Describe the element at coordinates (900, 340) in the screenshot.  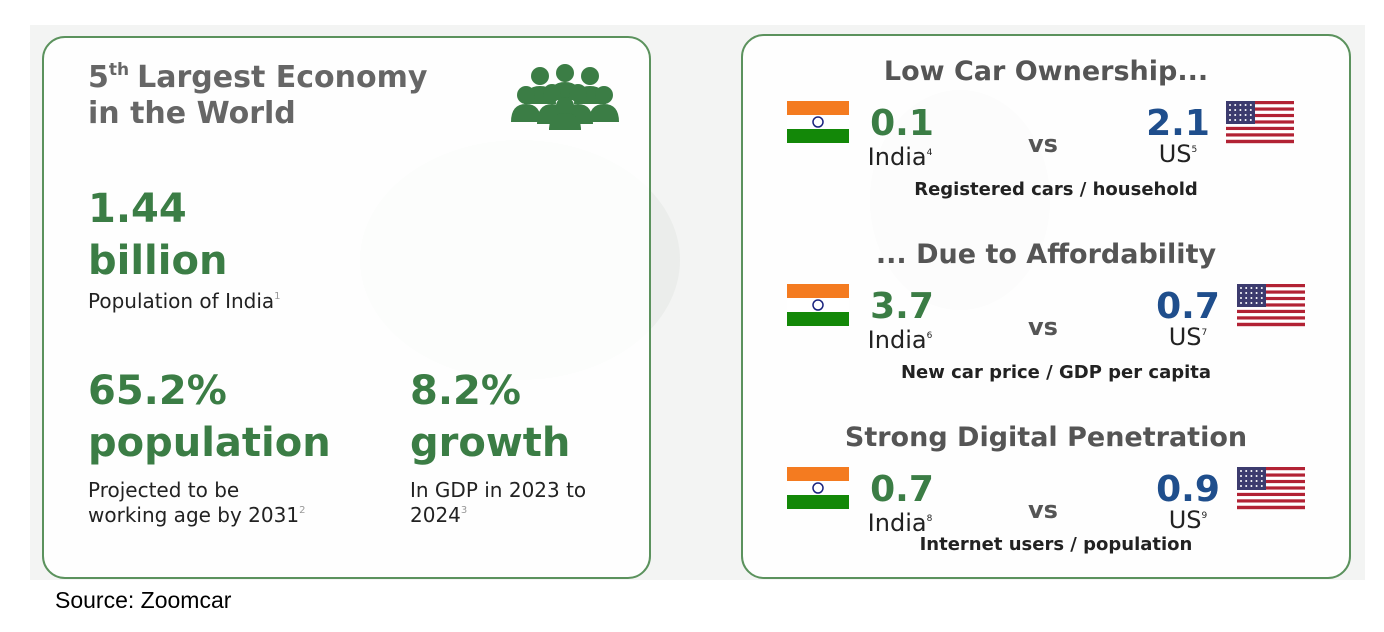
I see `india-label: India6` at that location.